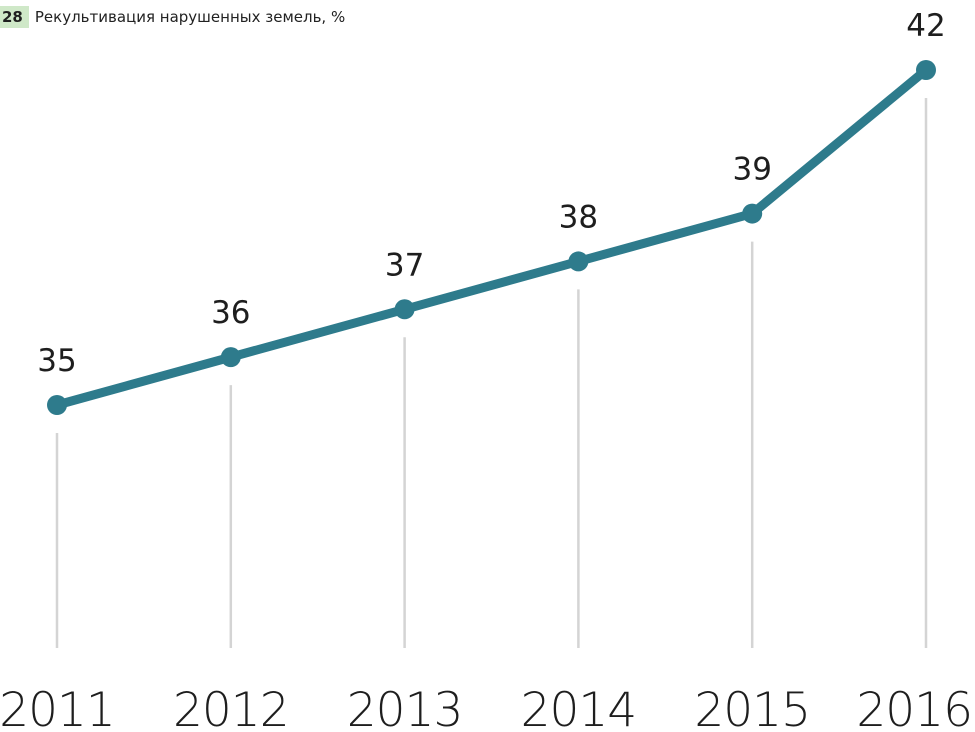 This screenshot has width=975, height=732. Describe the element at coordinates (925, 26) in the screenshot. I see `data-label-2016: 42` at that location.